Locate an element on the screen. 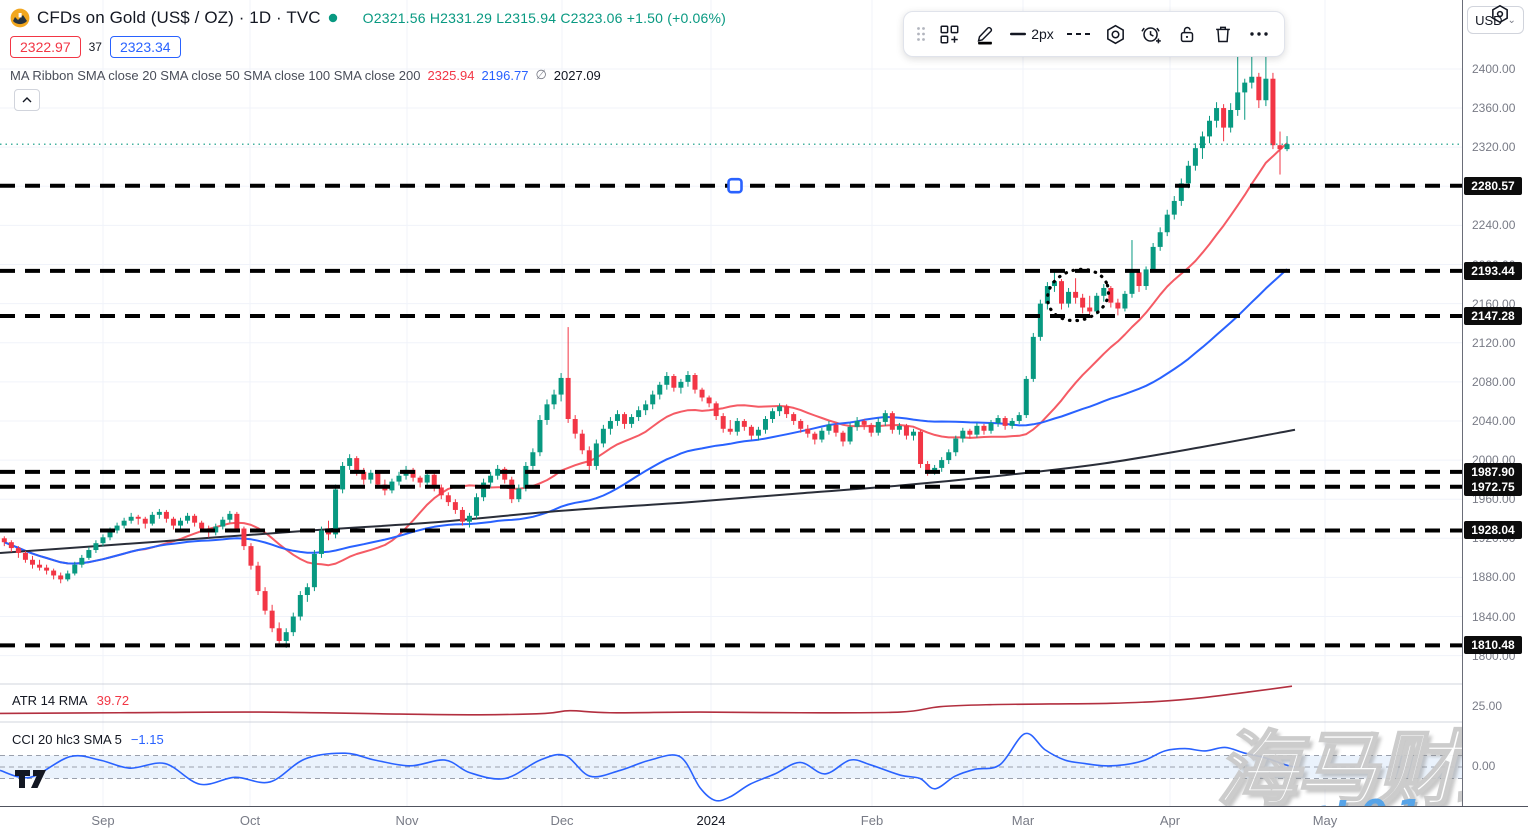  bid-ask-row: 2322.97 37 2323.34 is located at coordinates (368, 47).